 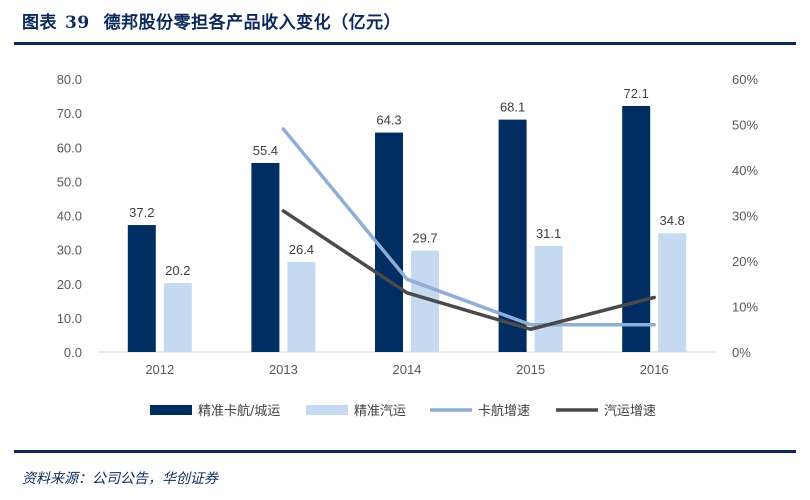 I want to click on right-tick-label: 40%, so click(x=745, y=170).